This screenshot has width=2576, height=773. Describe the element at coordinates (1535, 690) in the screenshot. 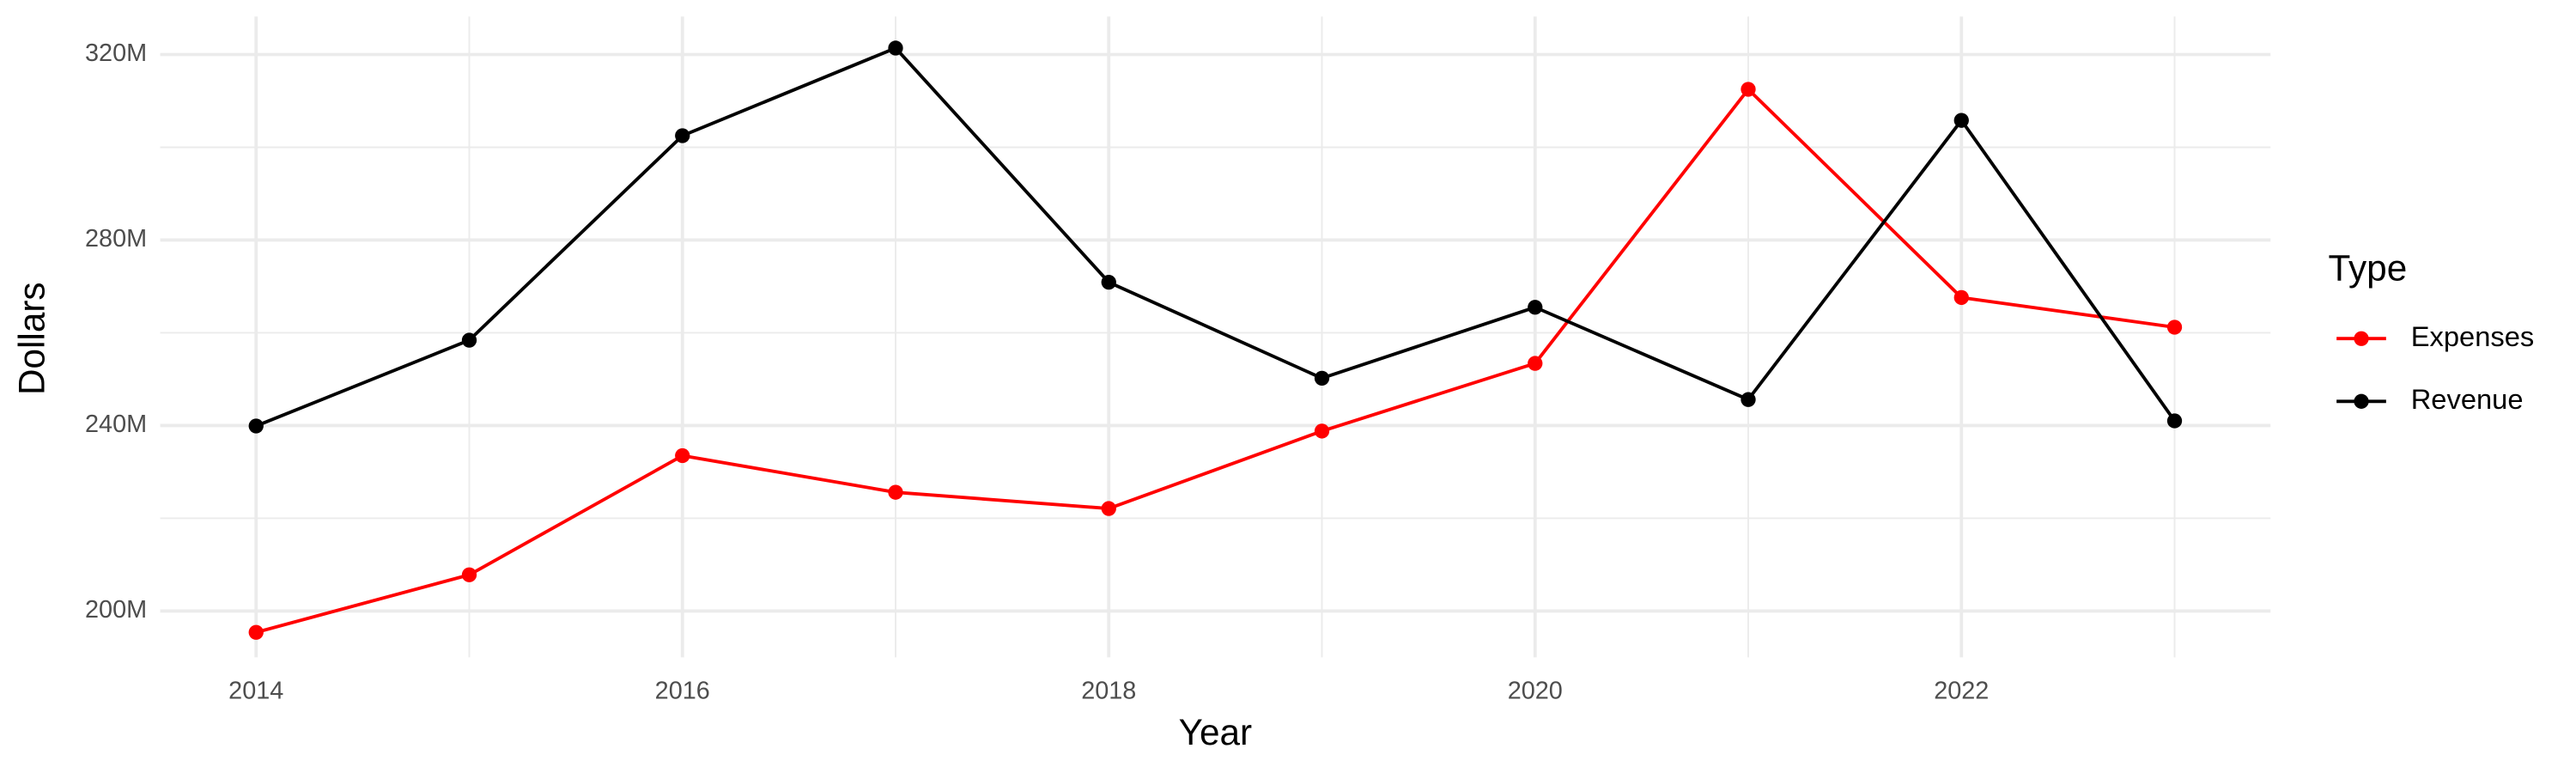

I see `x-tick-label: 2020` at that location.